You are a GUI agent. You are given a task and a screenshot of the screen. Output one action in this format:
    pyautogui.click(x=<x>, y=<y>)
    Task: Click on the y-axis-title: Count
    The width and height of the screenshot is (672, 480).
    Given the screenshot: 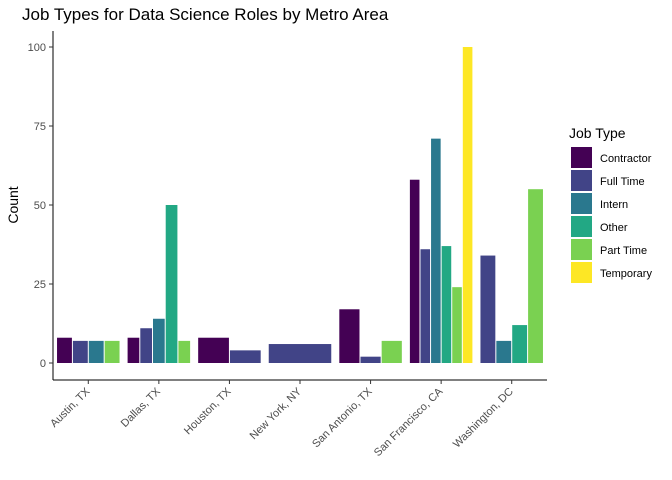 What is the action you would take?
    pyautogui.click(x=13, y=204)
    